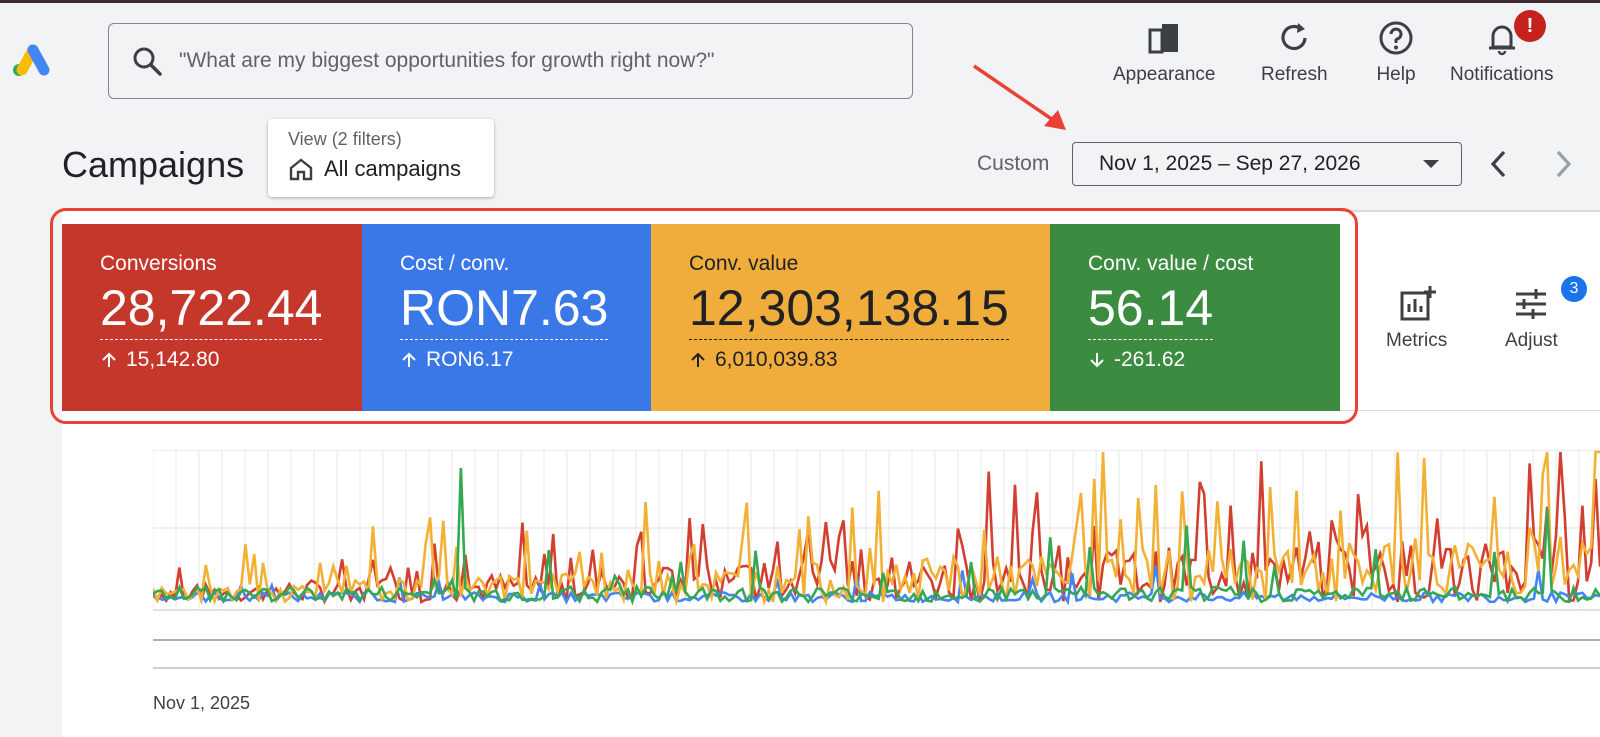  What do you see at coordinates (1097, 359) in the screenshot?
I see `arrow-down-icon` at bounding box center [1097, 359].